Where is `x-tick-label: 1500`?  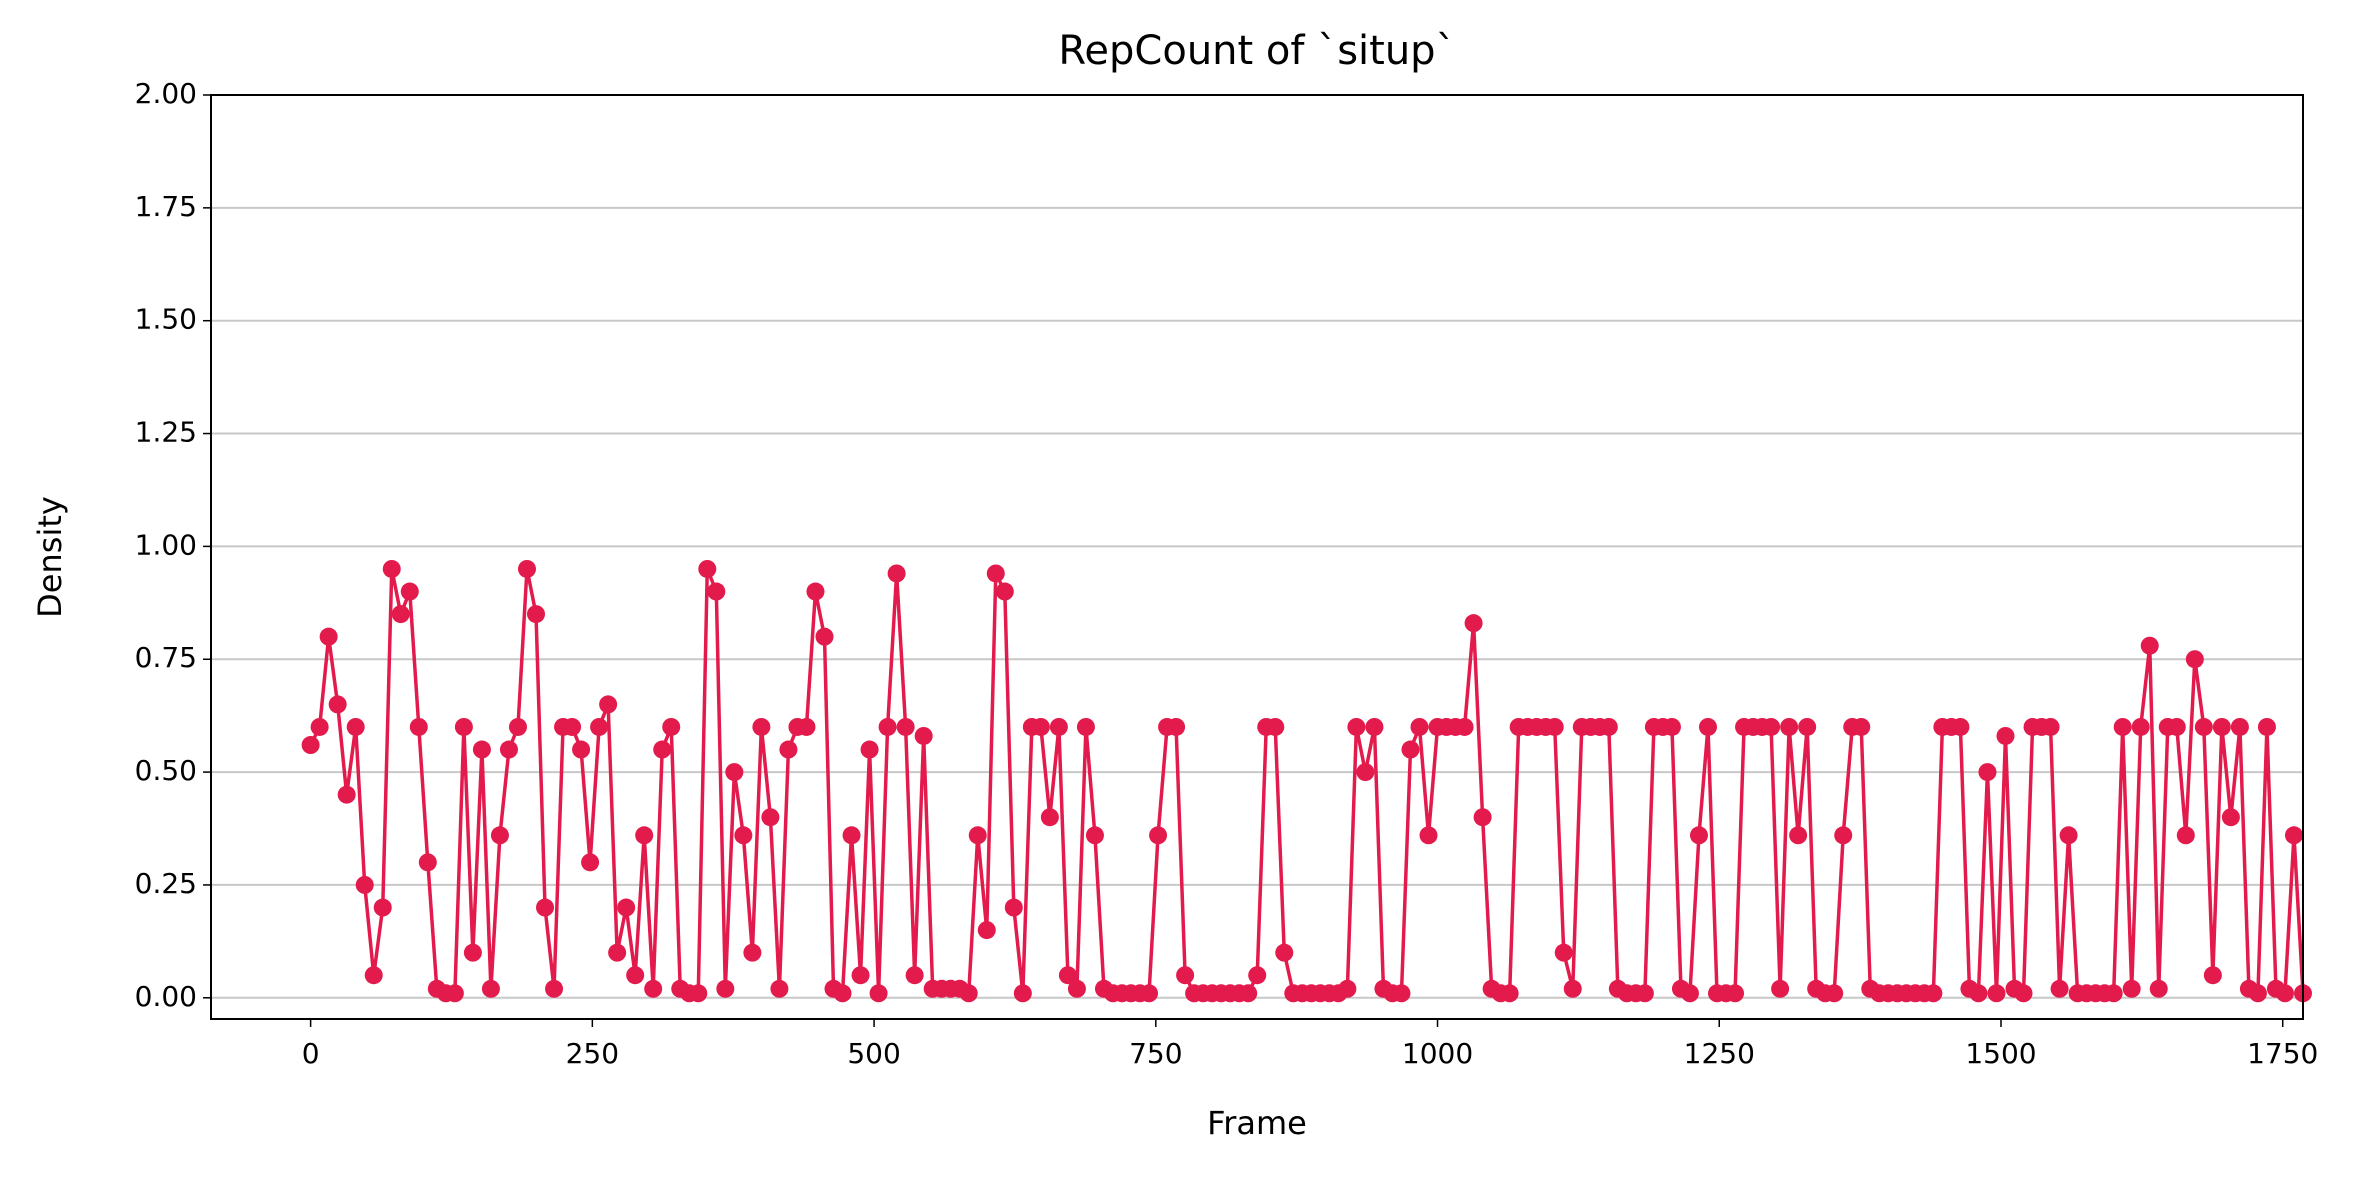
x-tick-label: 1500 is located at coordinates (2000, 1053).